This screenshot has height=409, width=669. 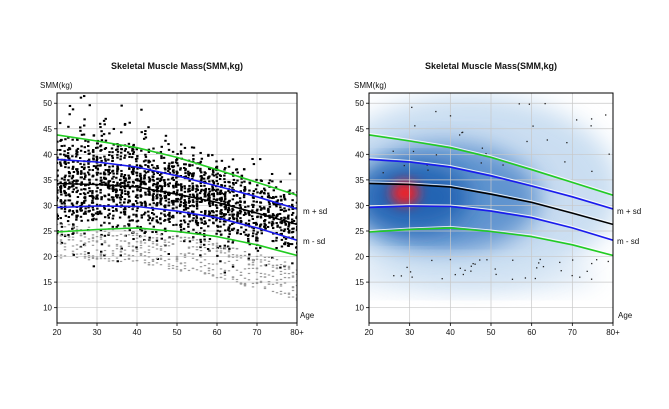 I want to click on series-line, so click(x=491, y=184).